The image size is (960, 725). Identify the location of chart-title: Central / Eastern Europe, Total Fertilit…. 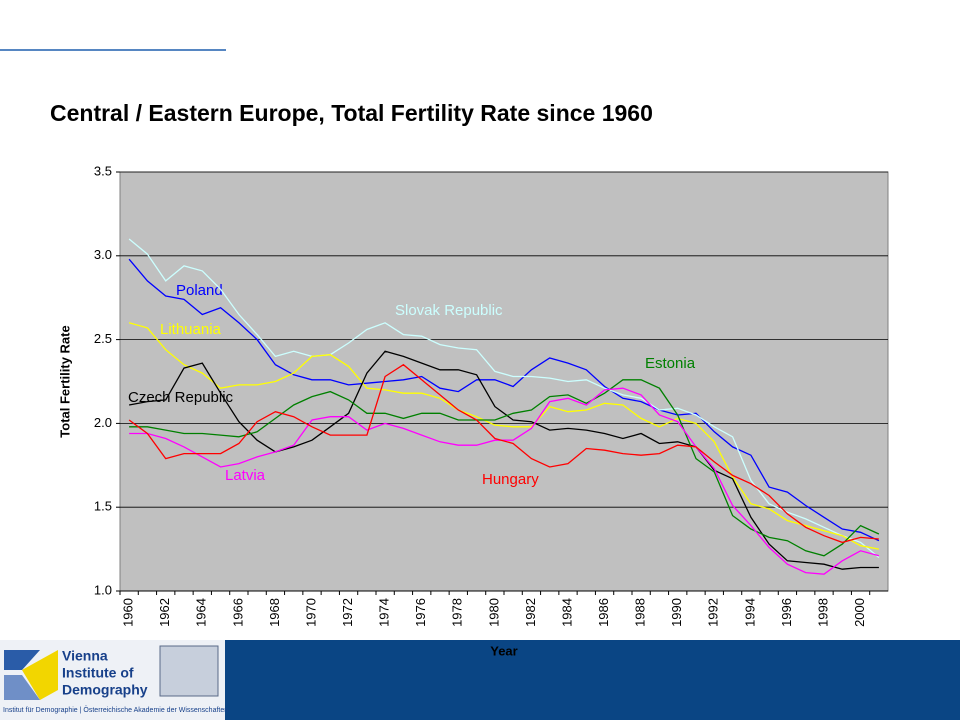
(351, 113).